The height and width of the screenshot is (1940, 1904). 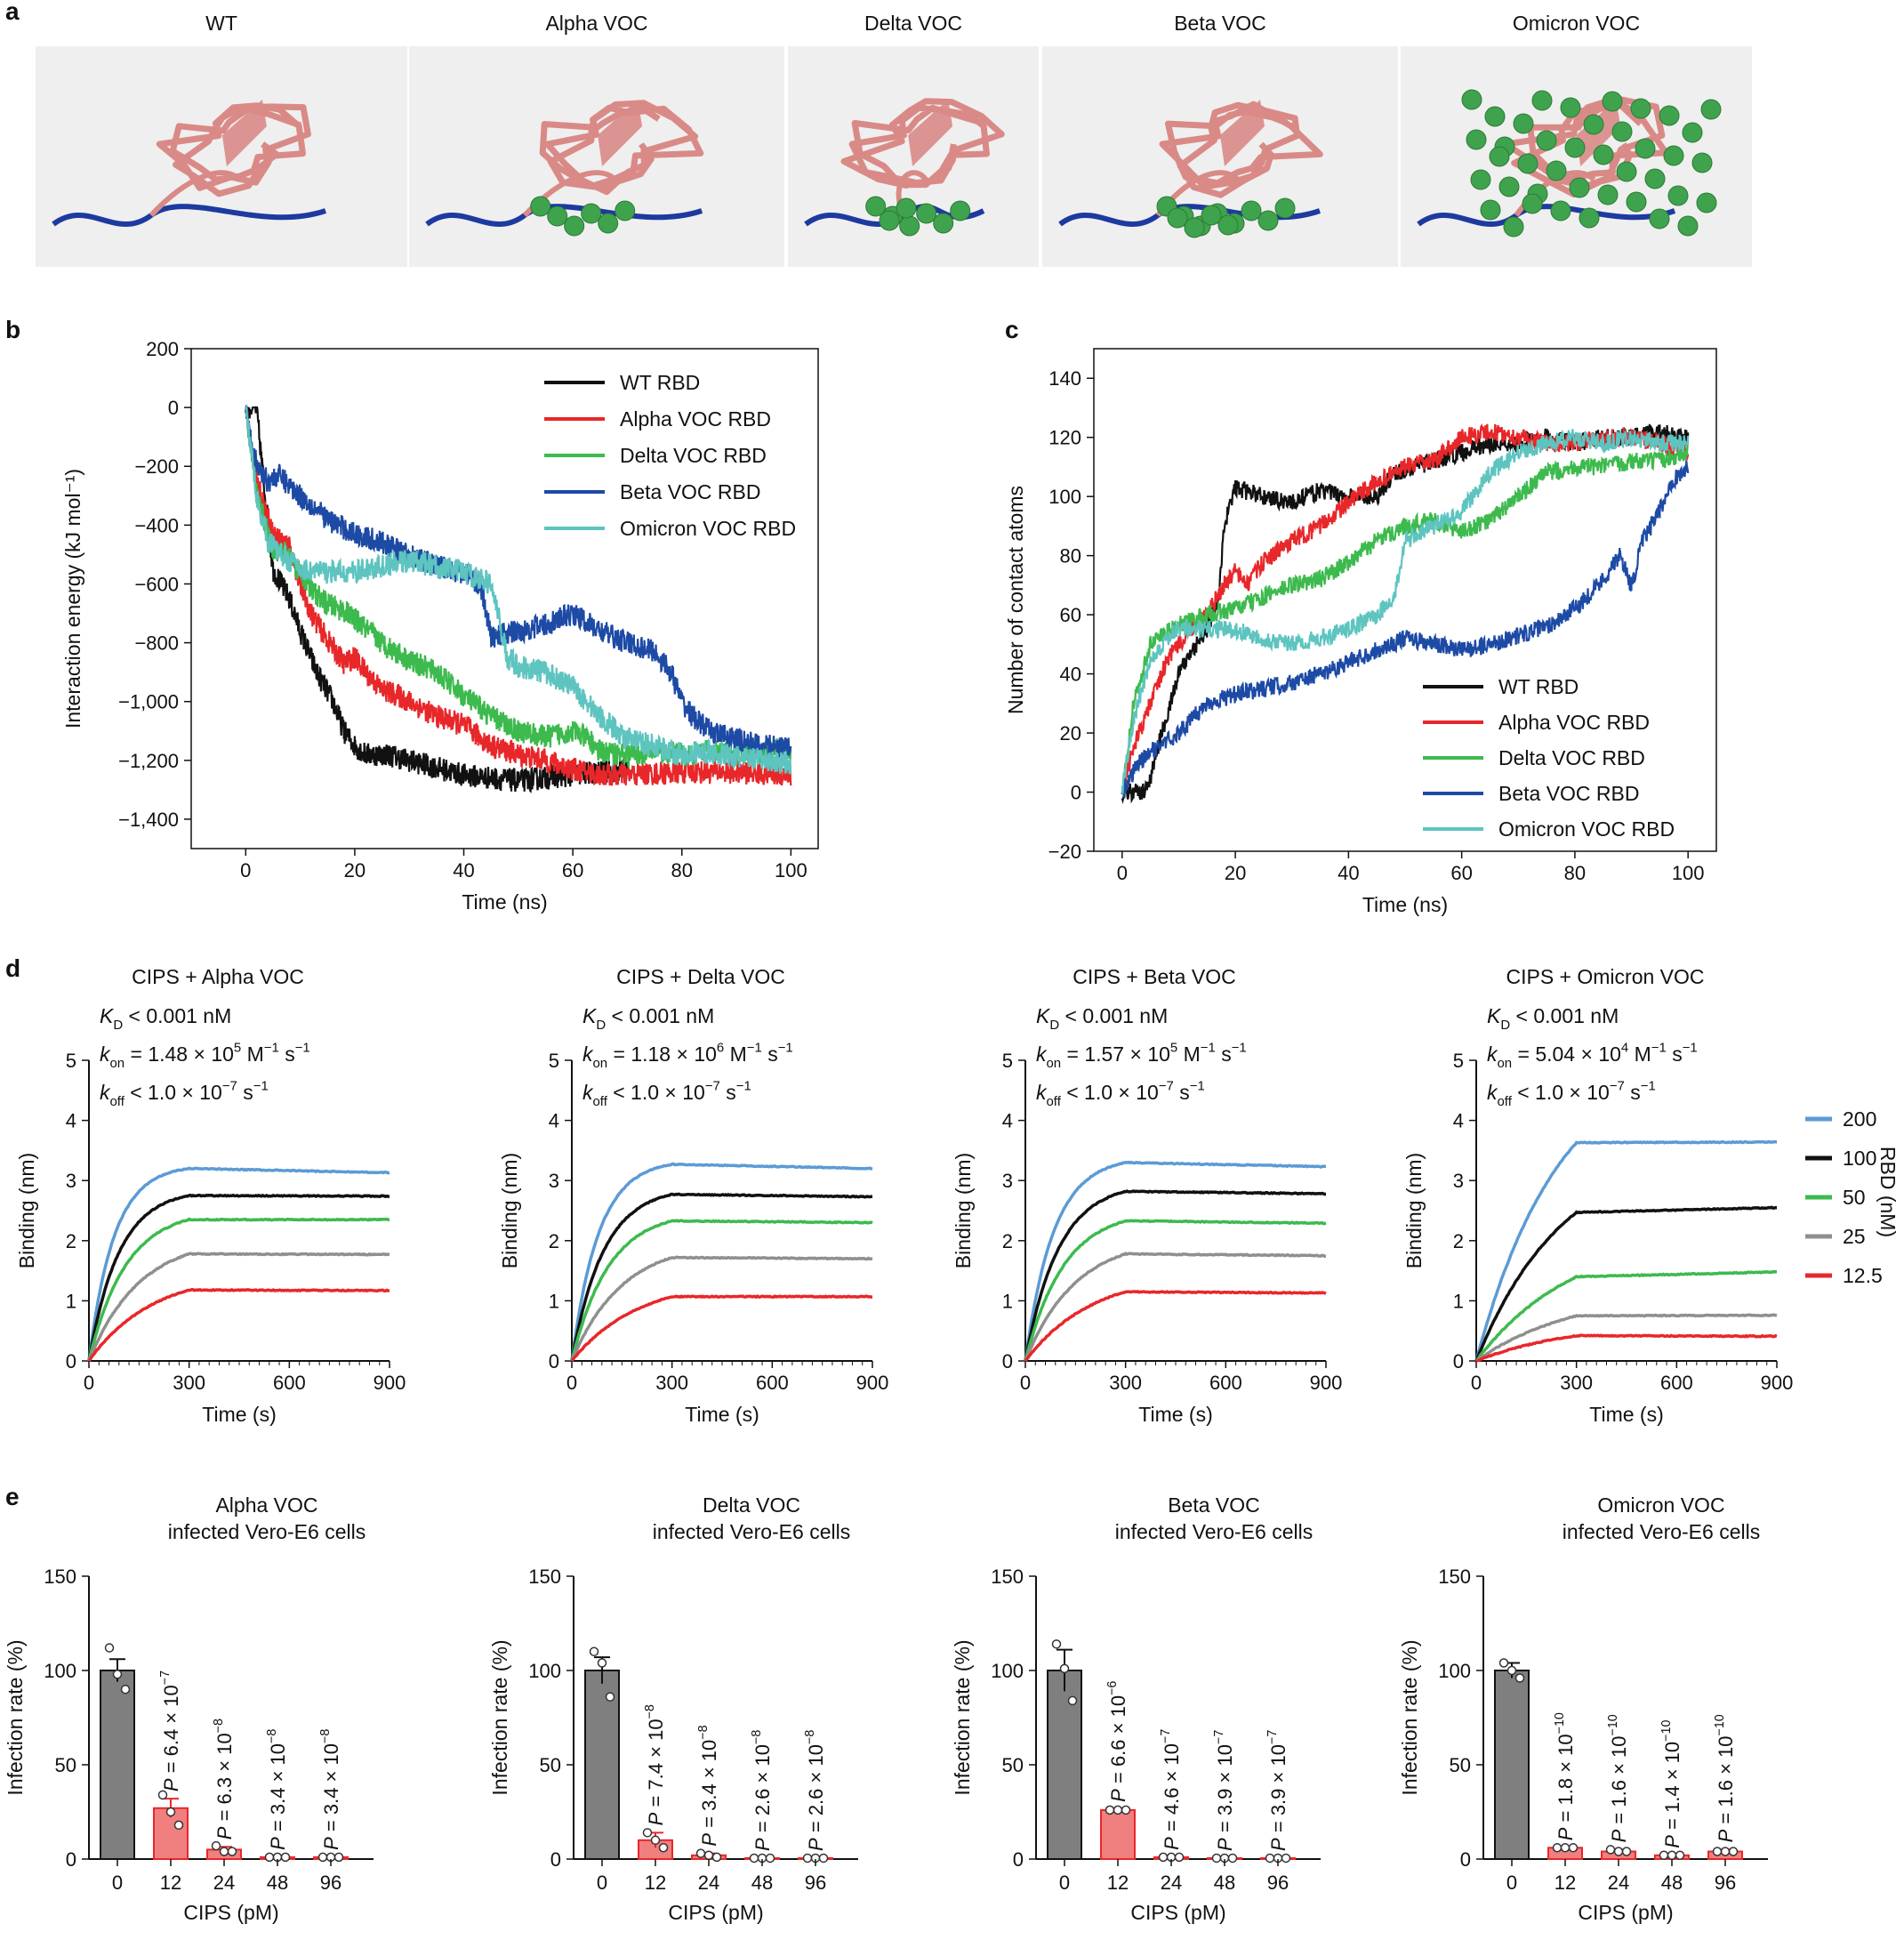 I want to click on p-value-annotation: P = 2.6 × 10−8, so click(x=762, y=1790).